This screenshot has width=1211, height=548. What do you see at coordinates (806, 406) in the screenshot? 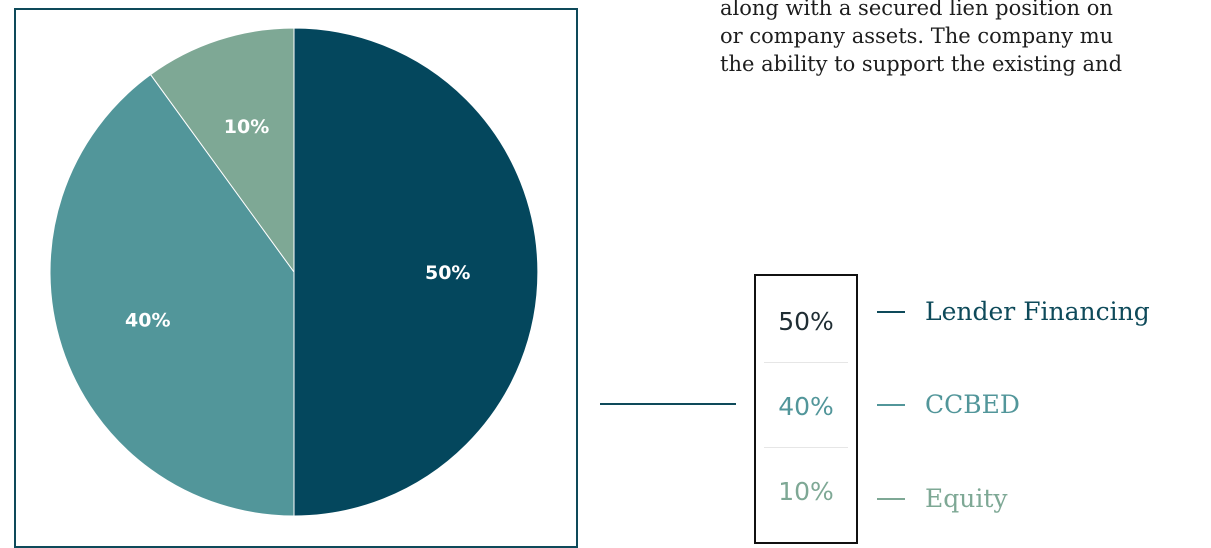
I see `legend-percent-ccbed: 40%` at bounding box center [806, 406].